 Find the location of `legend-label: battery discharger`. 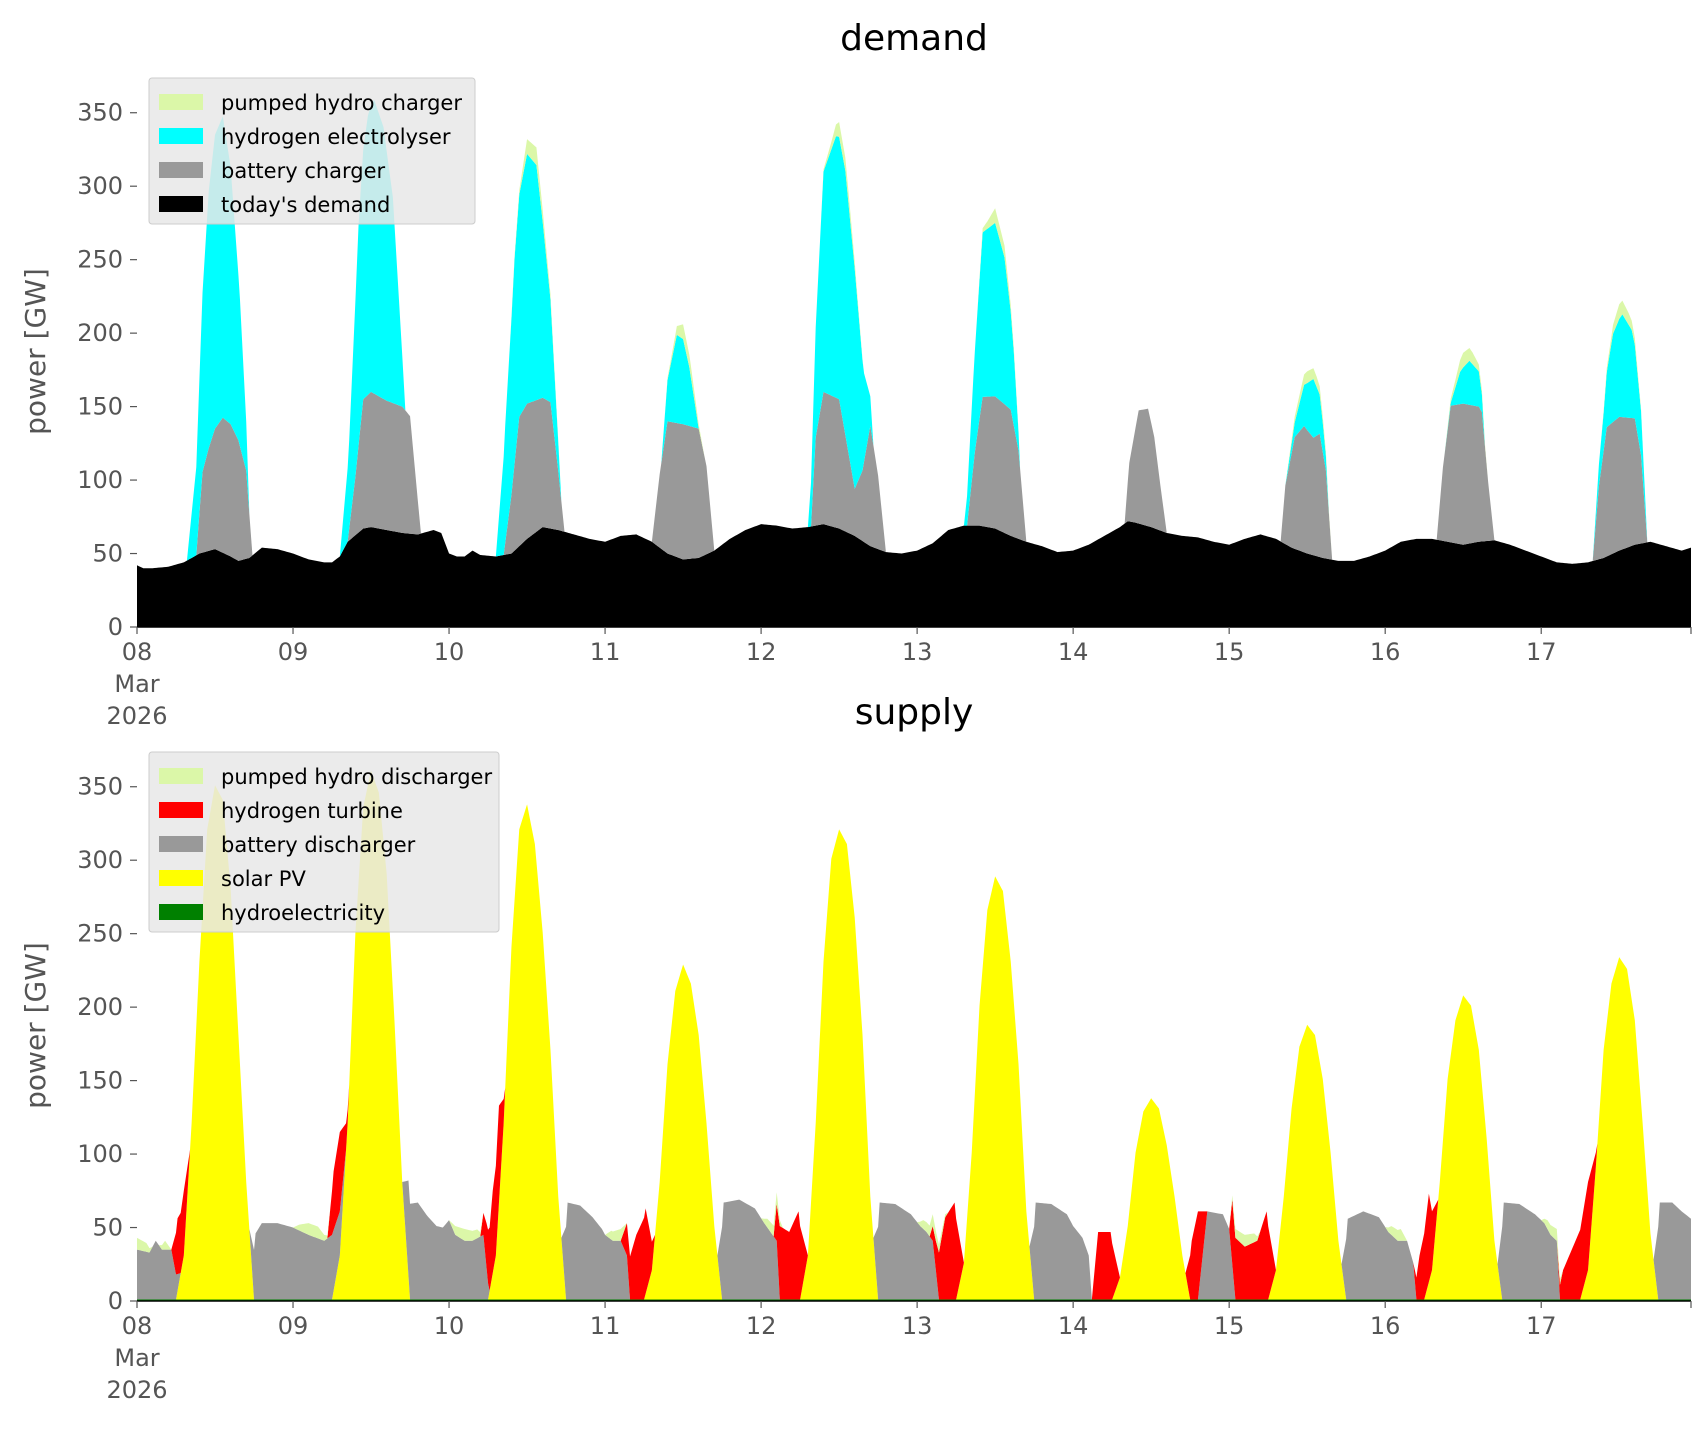

legend-label: battery discharger is located at coordinates (318, 845).